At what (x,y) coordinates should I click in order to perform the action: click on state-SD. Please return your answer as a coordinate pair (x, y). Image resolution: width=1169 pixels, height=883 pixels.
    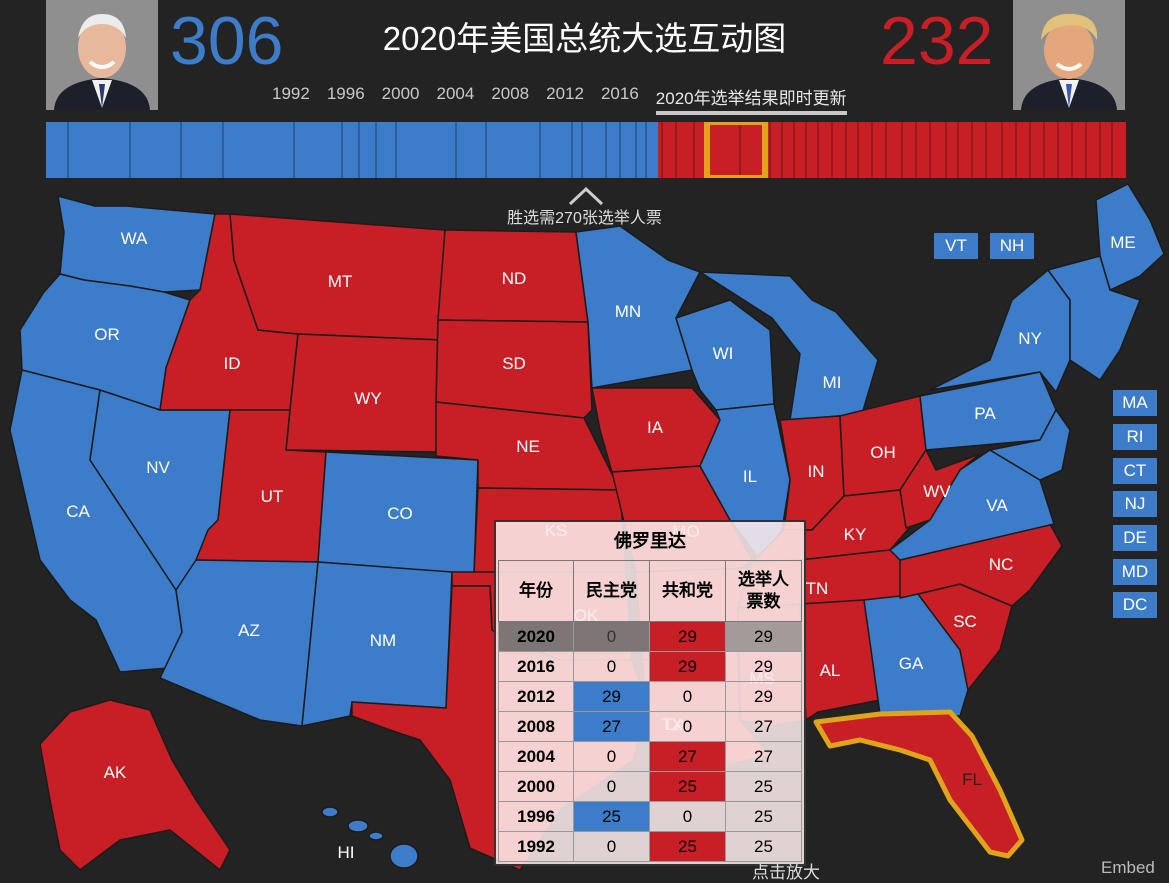
    Looking at the image, I should click on (514, 369).